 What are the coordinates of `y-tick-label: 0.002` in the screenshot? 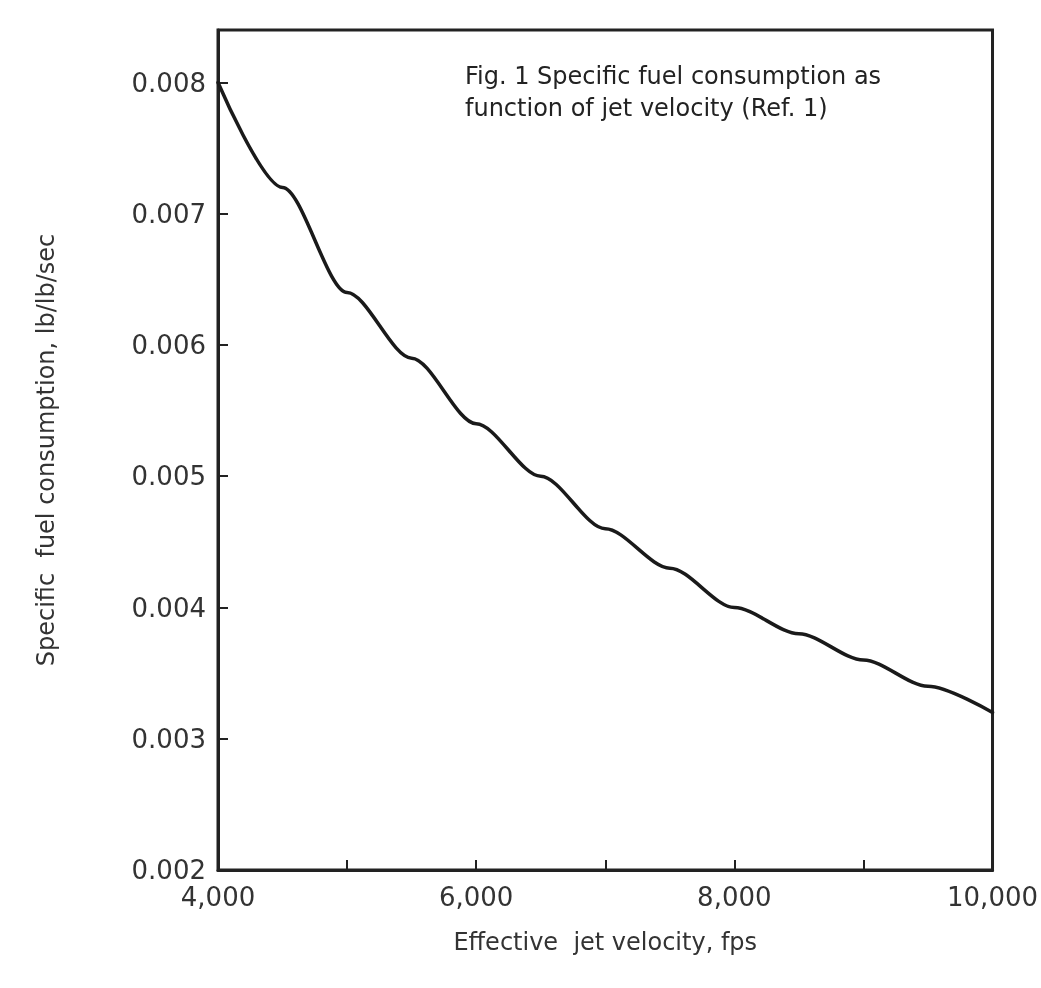 It's located at (168, 870).